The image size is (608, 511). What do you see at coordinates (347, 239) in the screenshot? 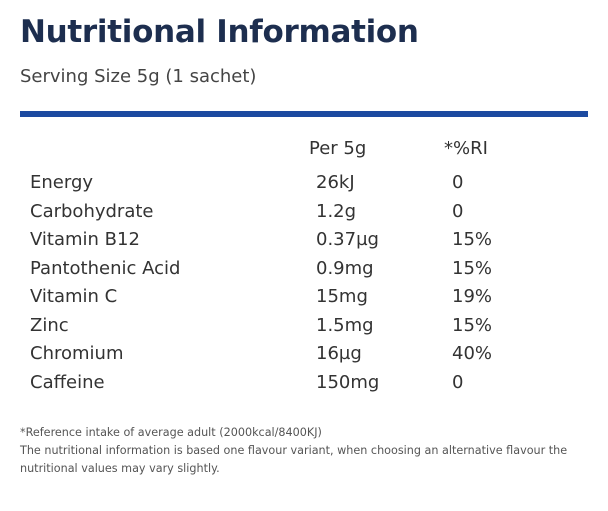
I see `nutrient-per-5g: 0.37µg` at bounding box center [347, 239].